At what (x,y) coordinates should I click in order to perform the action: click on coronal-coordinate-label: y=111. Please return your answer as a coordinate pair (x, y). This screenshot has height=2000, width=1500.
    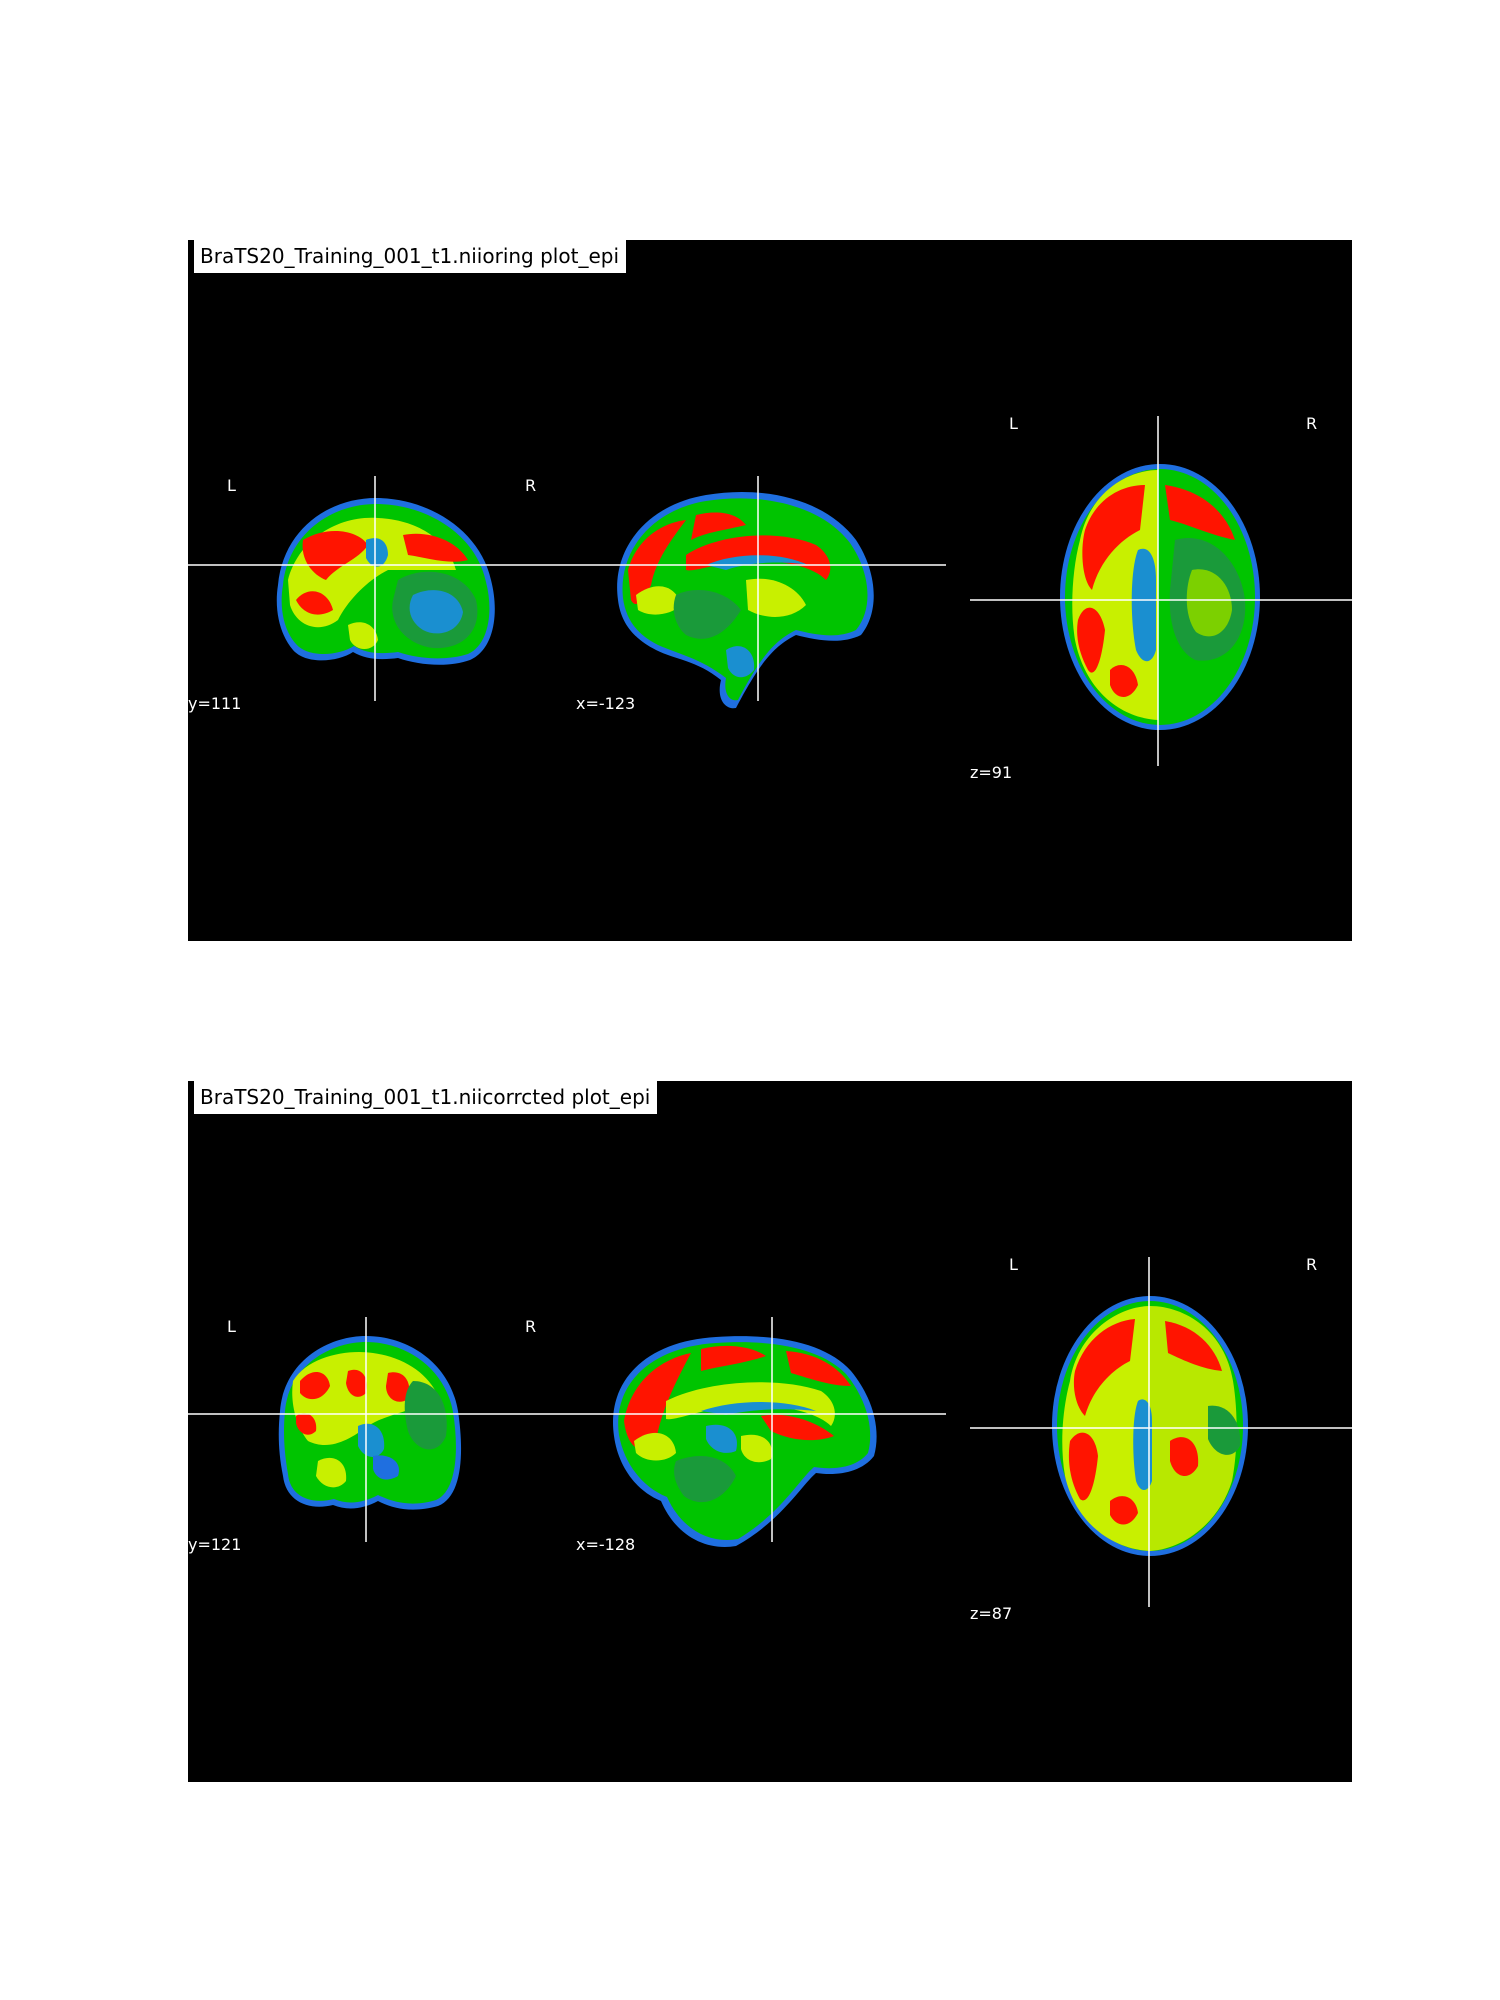
    Looking at the image, I should click on (215, 703).